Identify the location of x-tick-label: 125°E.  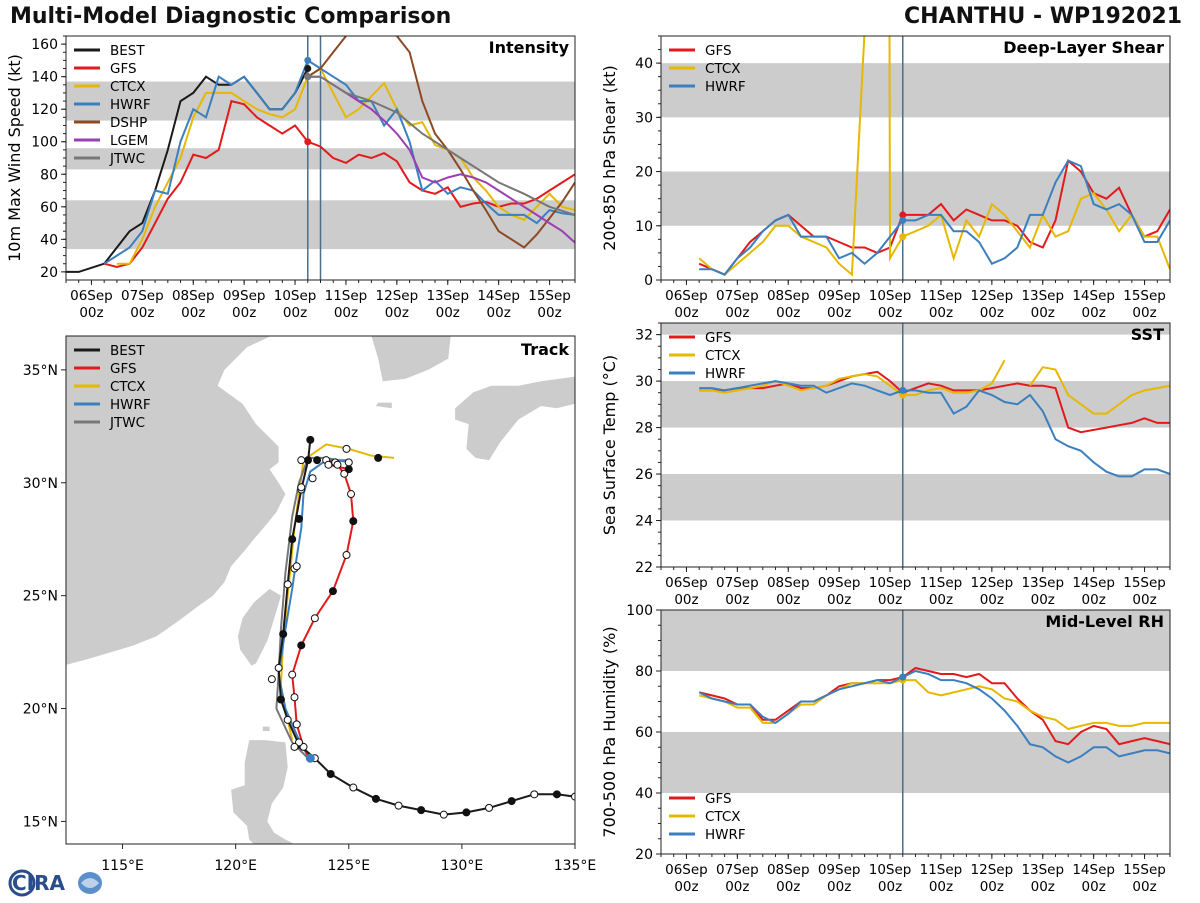
(348, 866).